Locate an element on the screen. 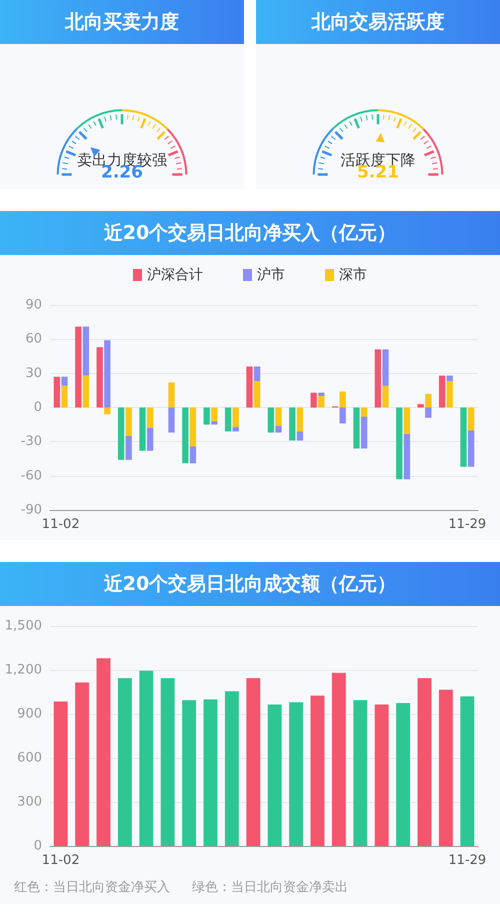  y-tick-label: 600 is located at coordinates (29, 758).